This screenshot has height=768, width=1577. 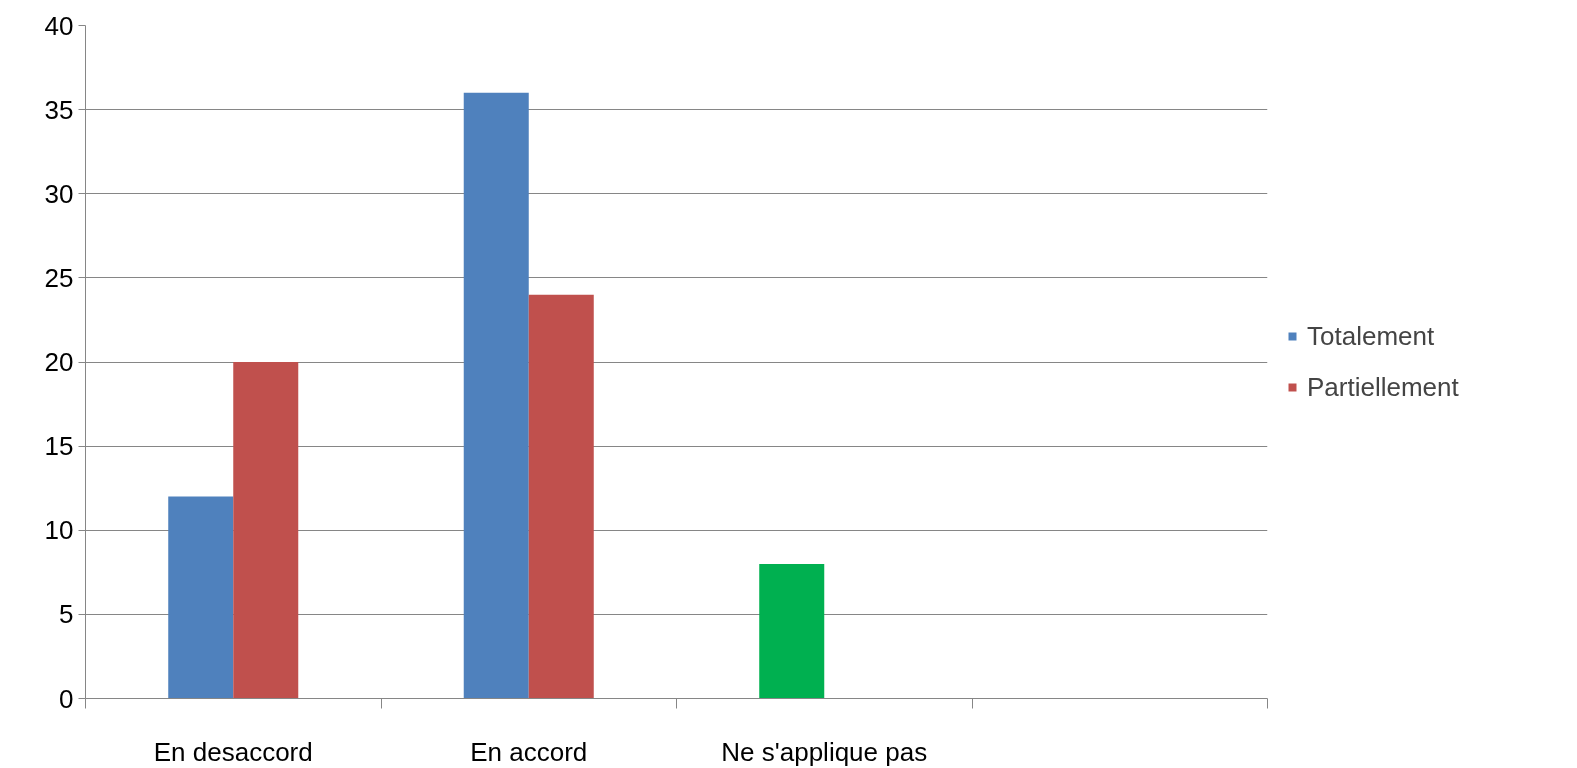 I want to click on legend-label: Partiellement, so click(x=1383, y=387).